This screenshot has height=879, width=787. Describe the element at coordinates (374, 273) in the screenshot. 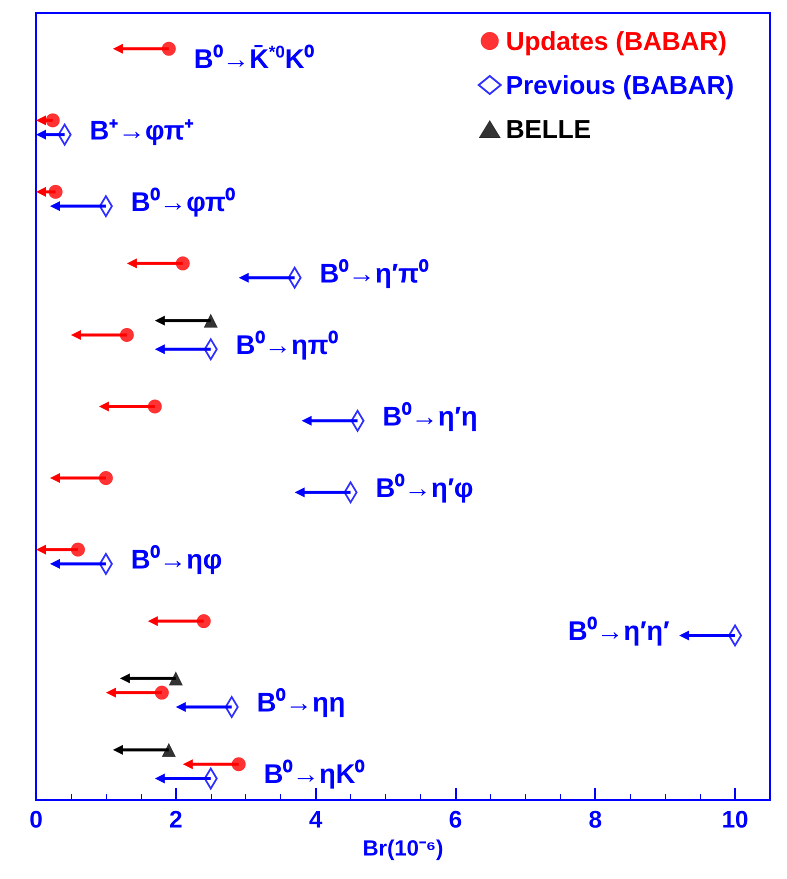

I see `y-tick-label: B⁰→η′π⁰` at that location.